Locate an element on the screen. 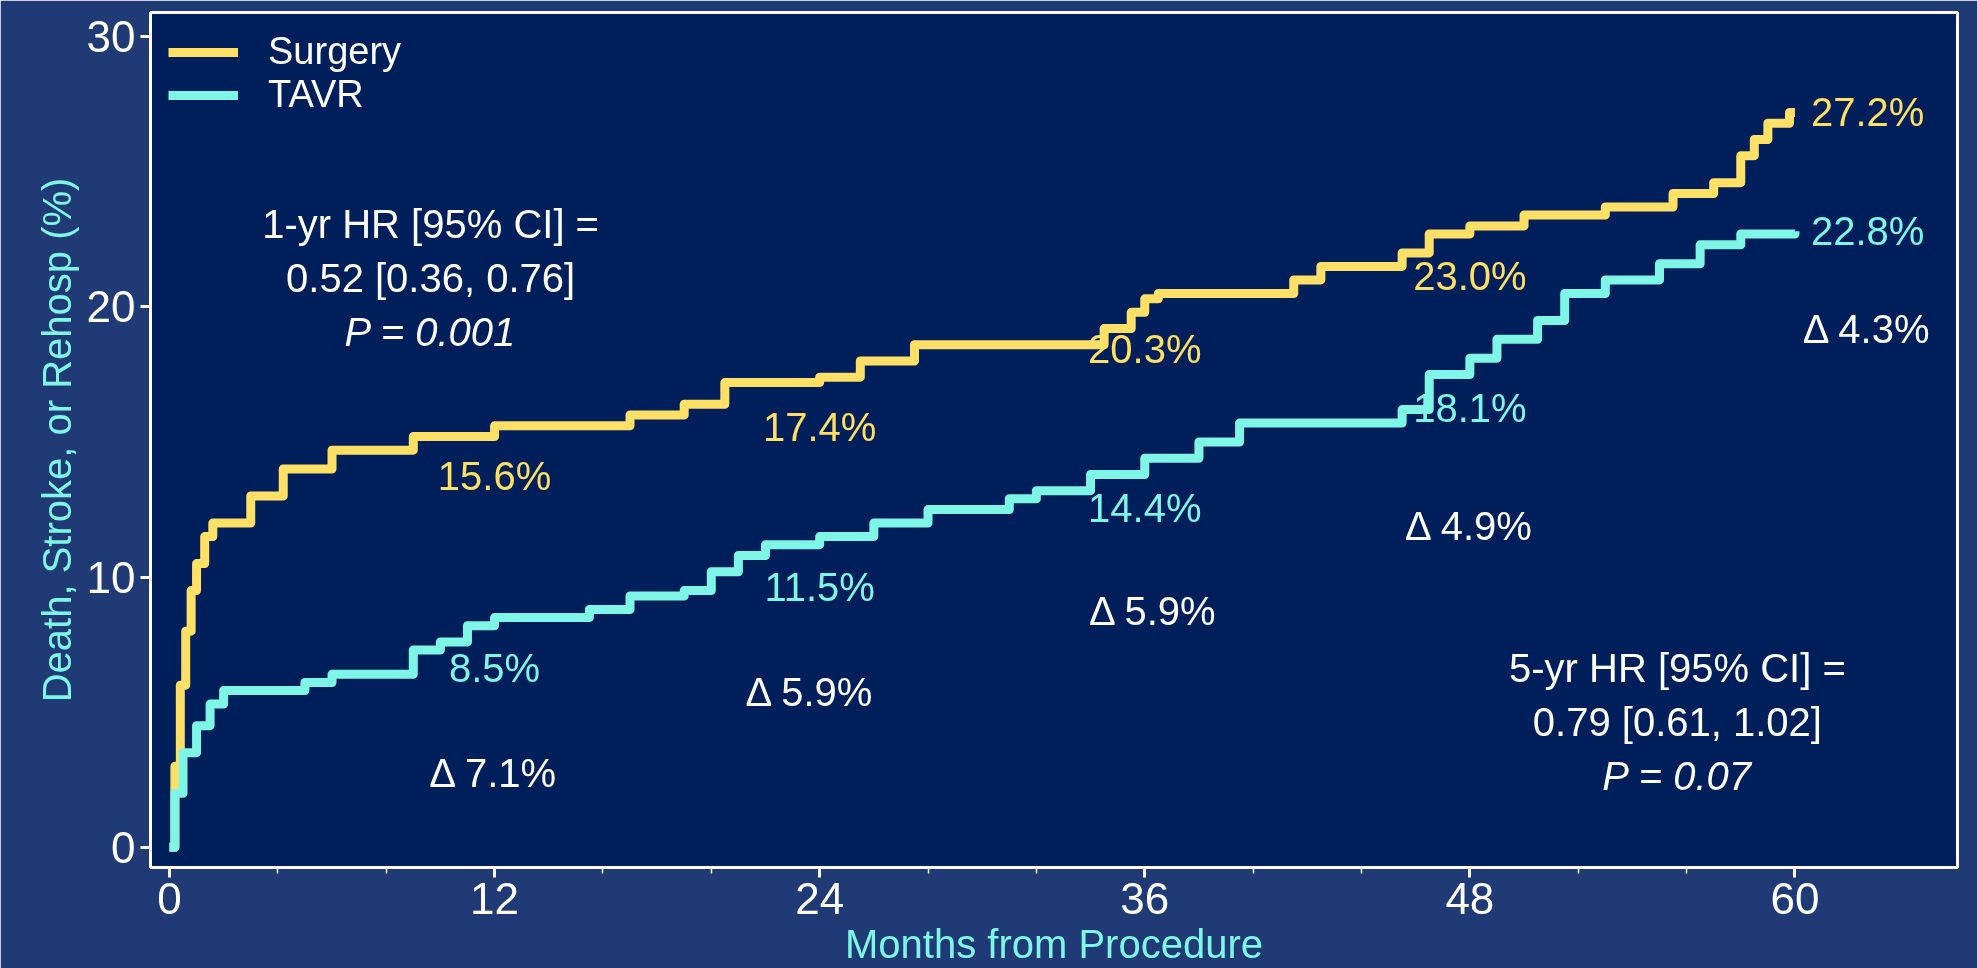 The height and width of the screenshot is (968, 1977). data-label: 17.4% is located at coordinates (819, 427).